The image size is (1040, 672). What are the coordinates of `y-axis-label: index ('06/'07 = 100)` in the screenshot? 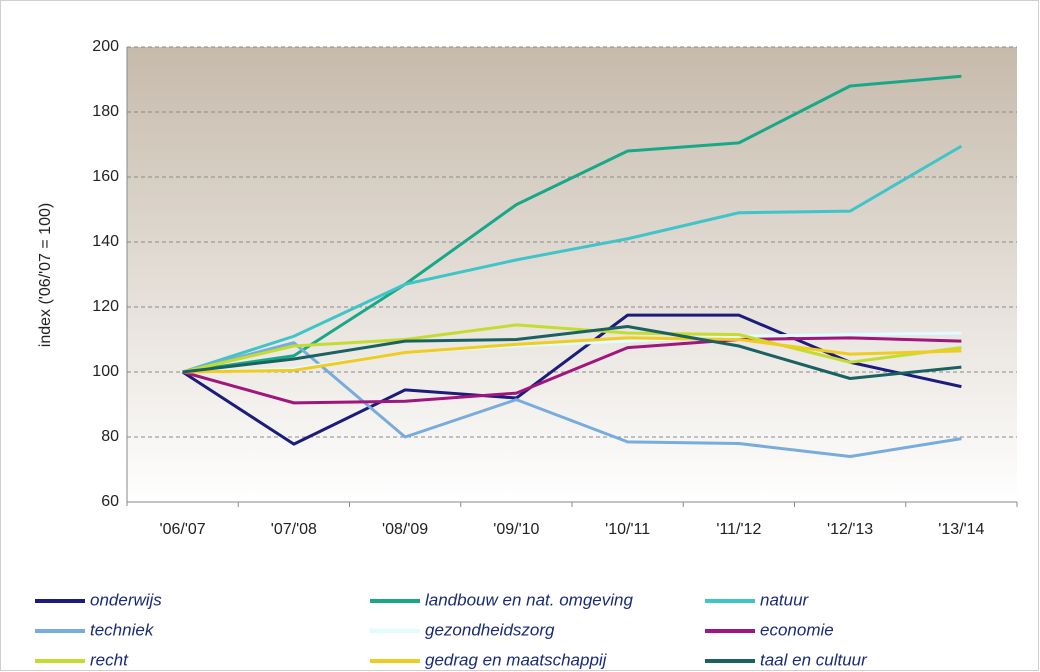 It's located at (45, 275).